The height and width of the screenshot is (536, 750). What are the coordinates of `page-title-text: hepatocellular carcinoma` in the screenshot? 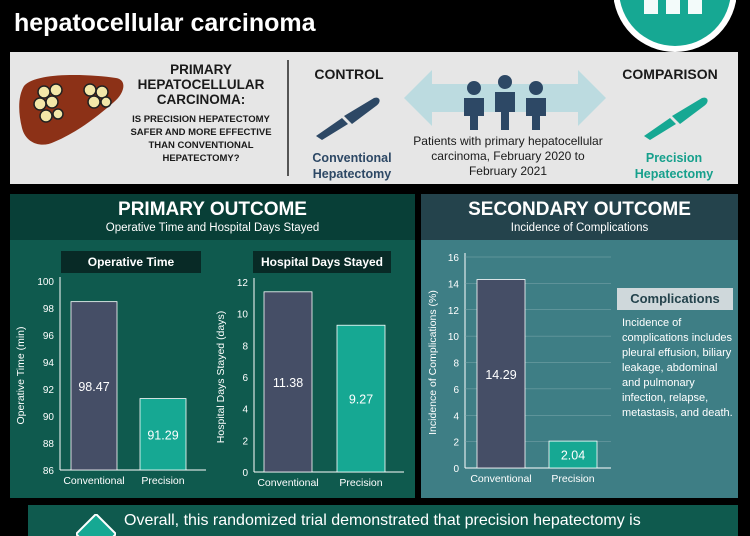 It's located at (165, 23).